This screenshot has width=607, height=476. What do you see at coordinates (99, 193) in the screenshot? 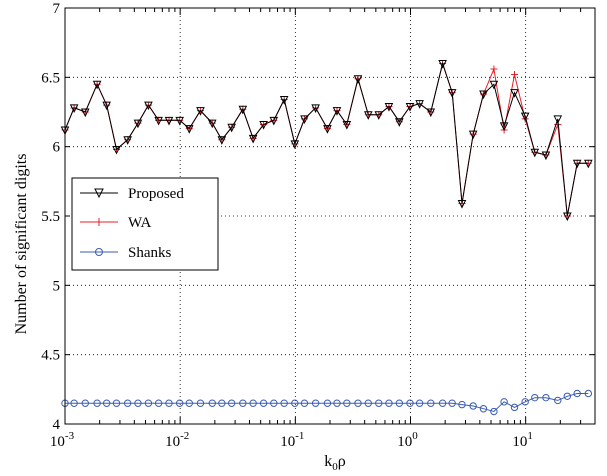
I see `legend-marker-proposed` at bounding box center [99, 193].